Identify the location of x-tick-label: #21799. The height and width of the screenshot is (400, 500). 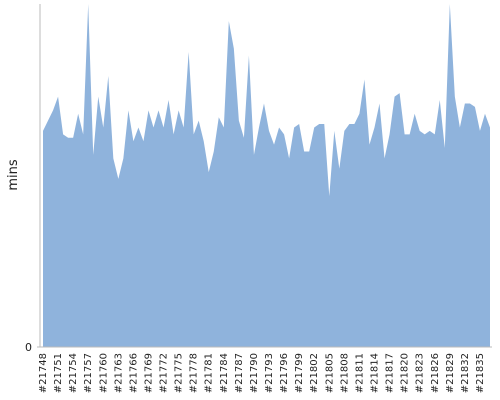
(299, 373).